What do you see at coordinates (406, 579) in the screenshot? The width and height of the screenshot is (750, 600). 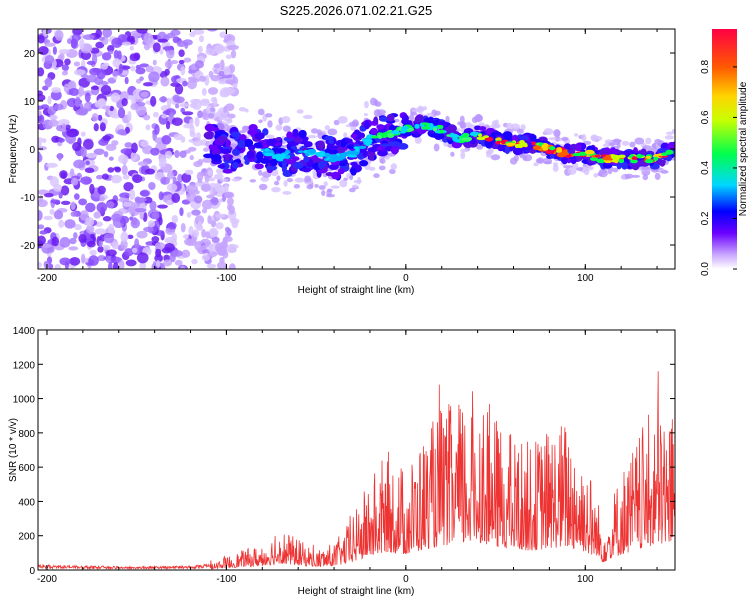 I see `snr-xtick-label: 0` at bounding box center [406, 579].